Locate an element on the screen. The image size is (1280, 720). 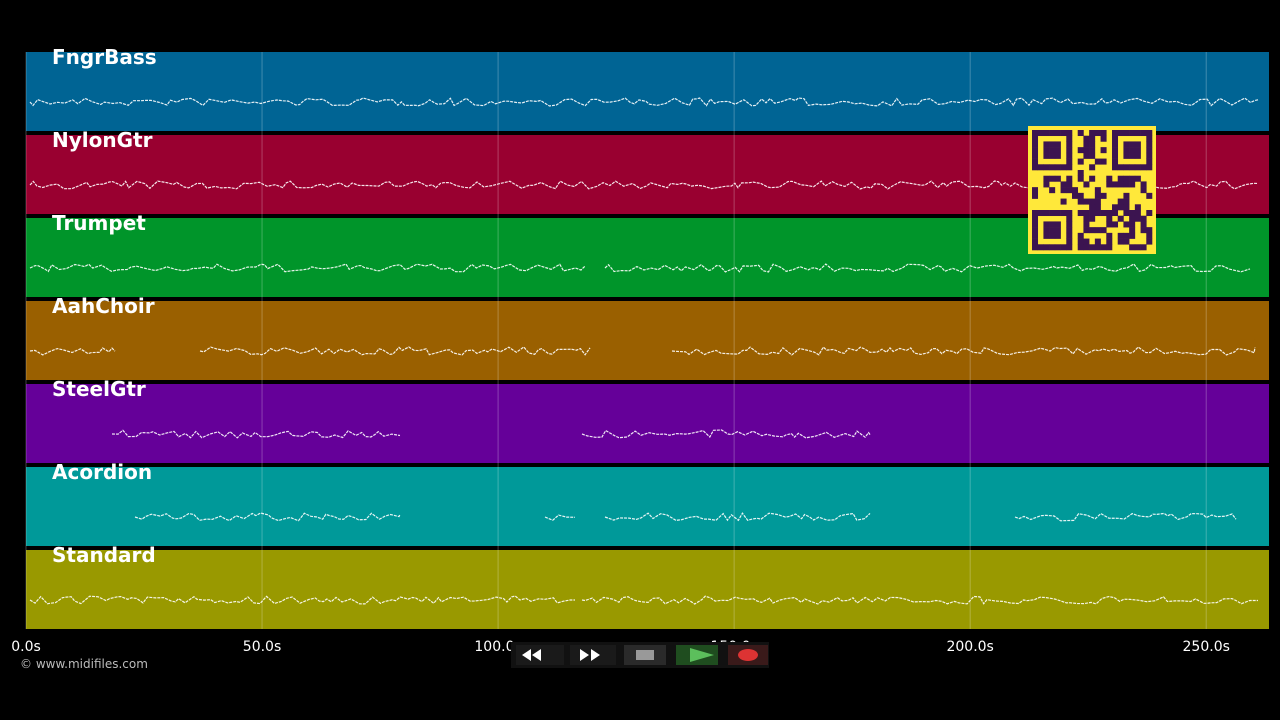
rewind-button is located at coordinates (540, 655).